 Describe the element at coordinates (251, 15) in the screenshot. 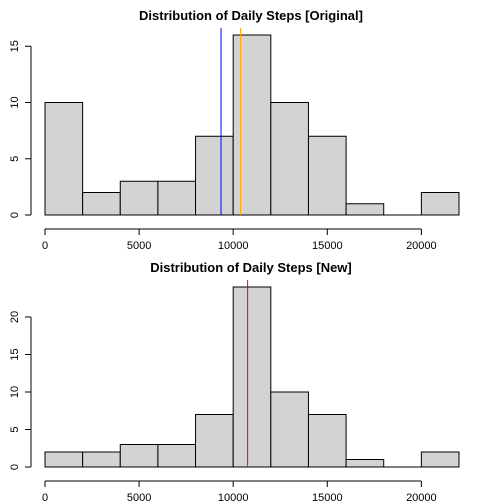

I see `chart-title-original: Distribution of Daily Steps [Original]` at that location.